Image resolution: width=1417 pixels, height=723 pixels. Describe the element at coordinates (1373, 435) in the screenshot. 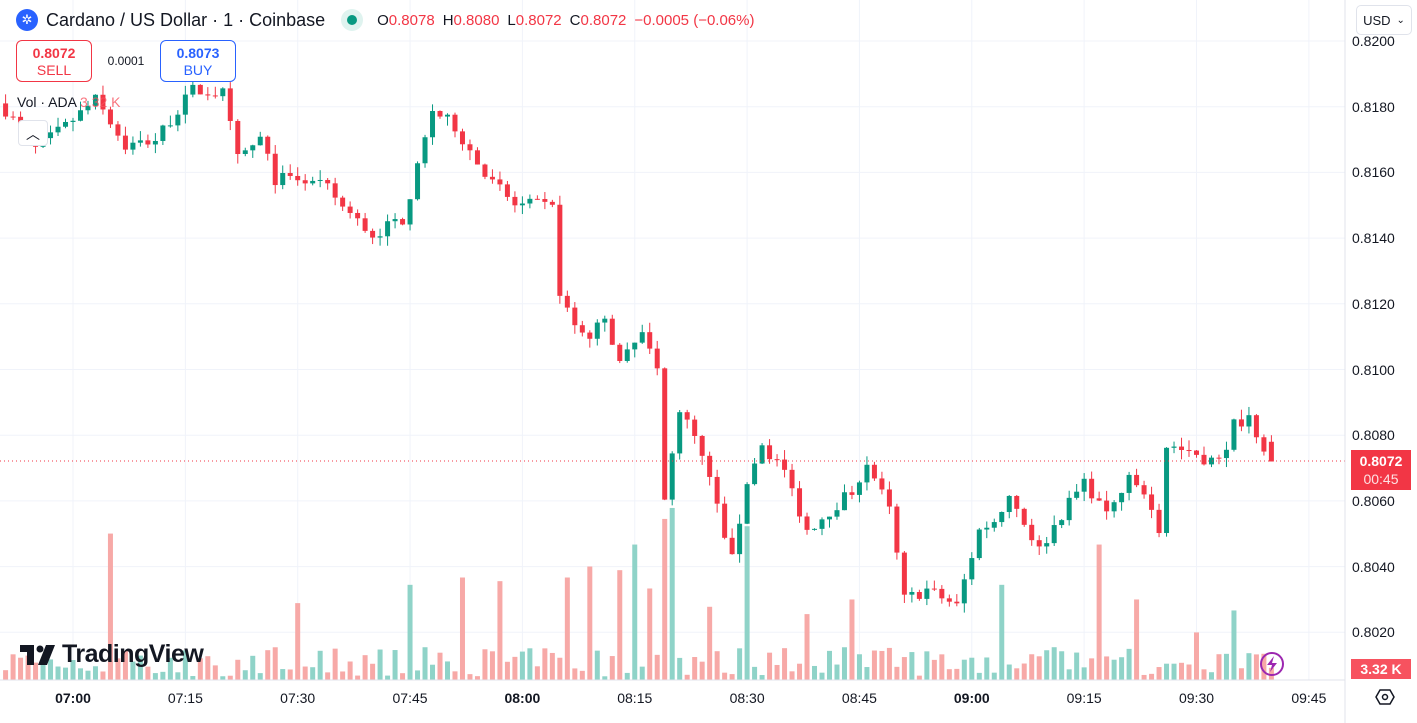

I see `price-tick: 0.8080` at that location.